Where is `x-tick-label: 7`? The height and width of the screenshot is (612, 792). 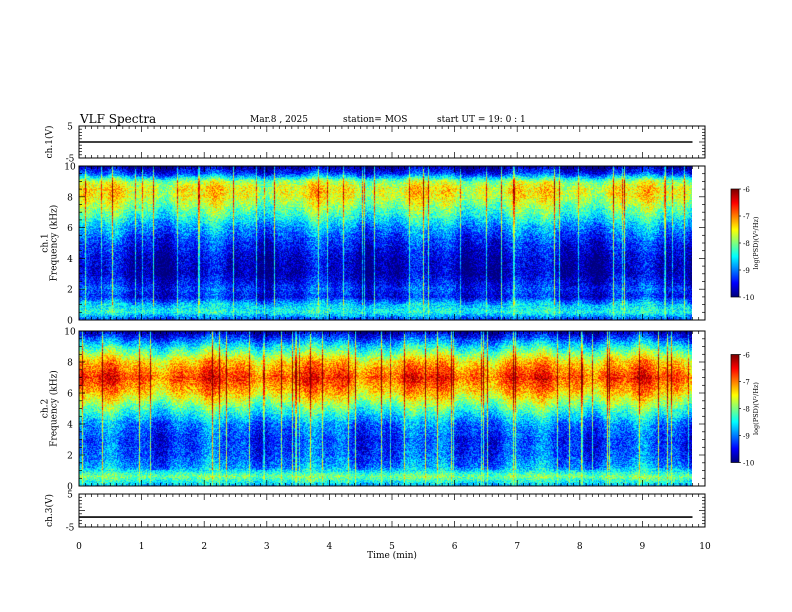
x-tick-label: 7 is located at coordinates (517, 547).